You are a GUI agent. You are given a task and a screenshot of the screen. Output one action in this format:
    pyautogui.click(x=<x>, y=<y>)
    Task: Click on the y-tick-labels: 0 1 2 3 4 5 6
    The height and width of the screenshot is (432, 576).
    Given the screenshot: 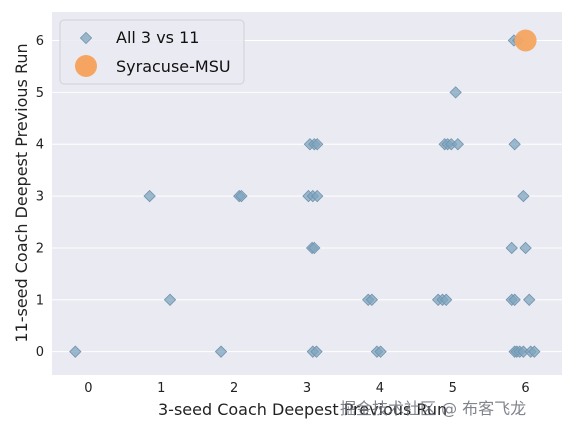 What is the action you would take?
    pyautogui.click(x=40, y=197)
    